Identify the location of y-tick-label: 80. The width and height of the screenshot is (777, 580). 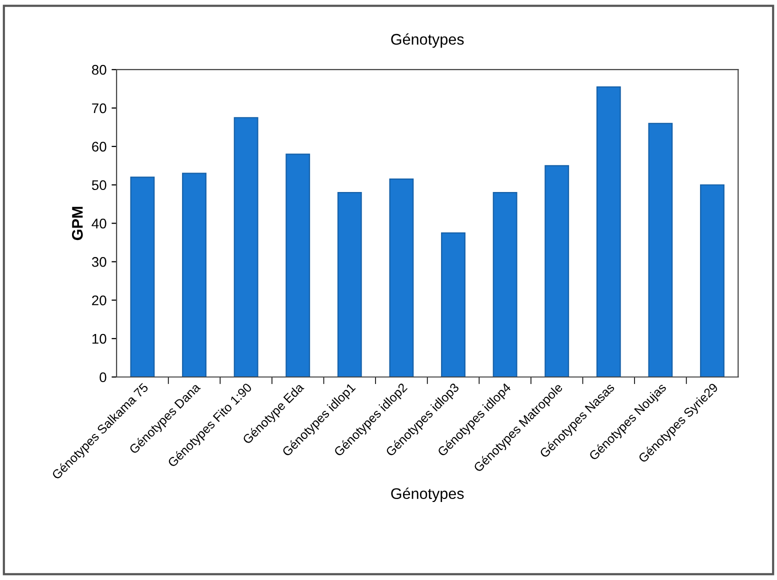
(99, 69).